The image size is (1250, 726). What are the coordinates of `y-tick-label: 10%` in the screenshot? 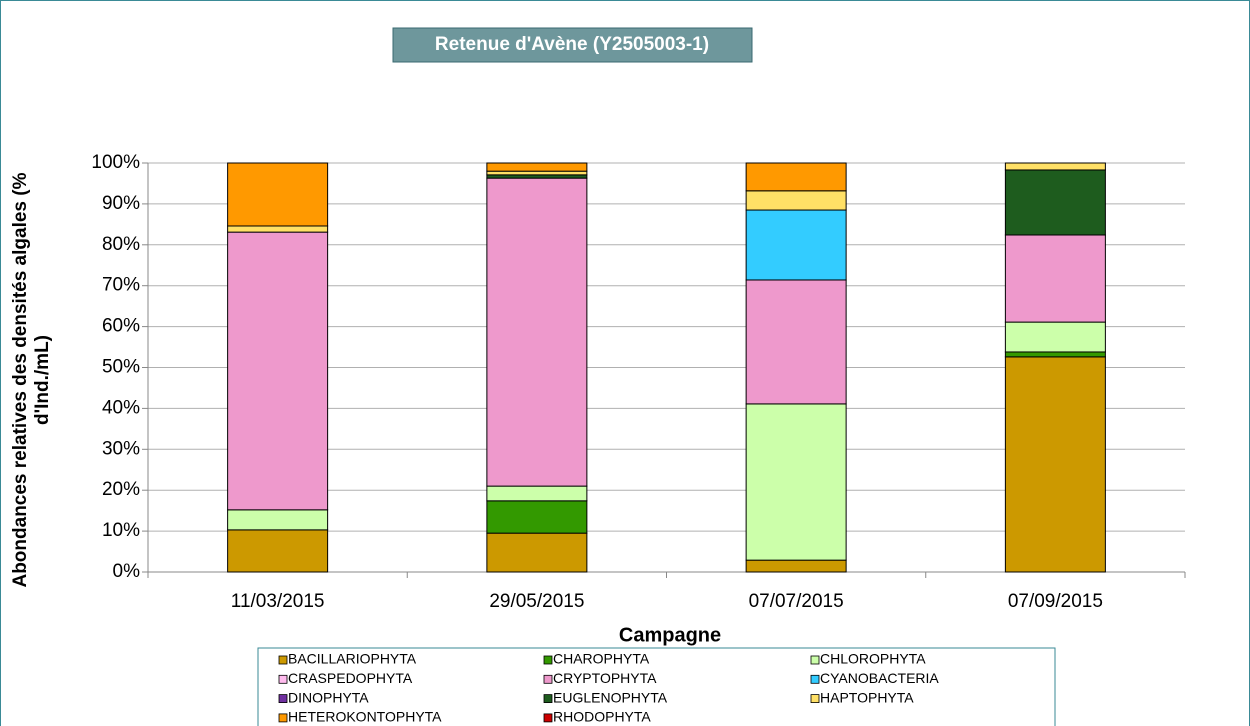 It's located at (121, 530).